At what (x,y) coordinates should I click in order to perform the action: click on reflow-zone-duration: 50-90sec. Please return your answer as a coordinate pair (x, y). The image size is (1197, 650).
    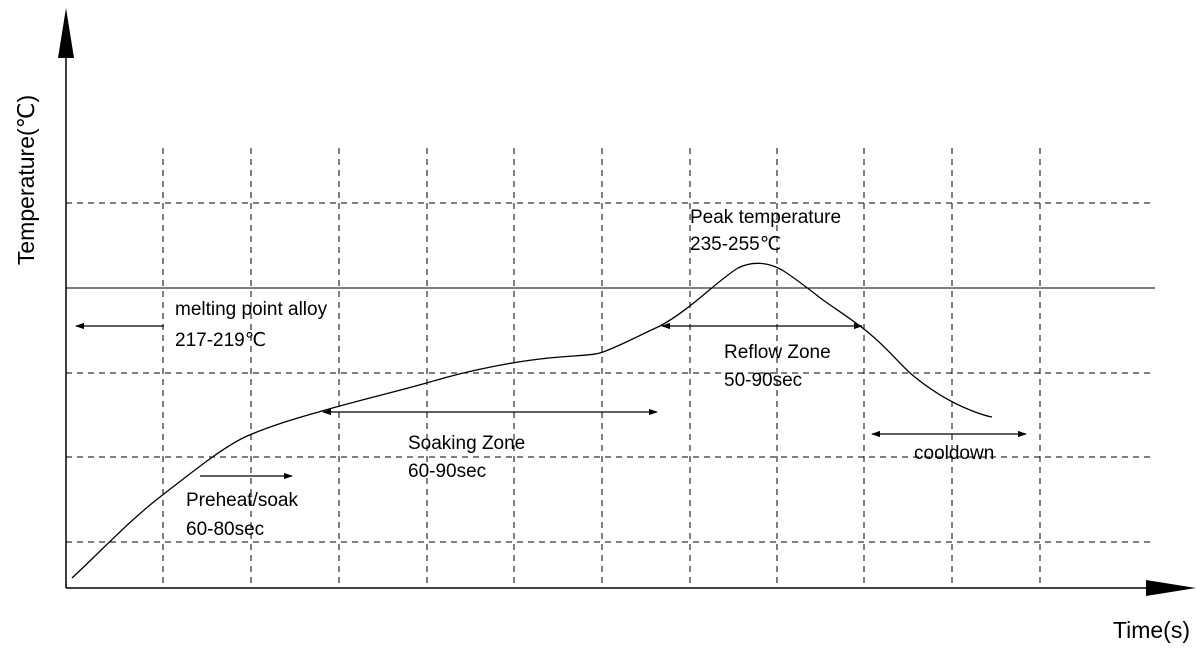
    Looking at the image, I should click on (763, 380).